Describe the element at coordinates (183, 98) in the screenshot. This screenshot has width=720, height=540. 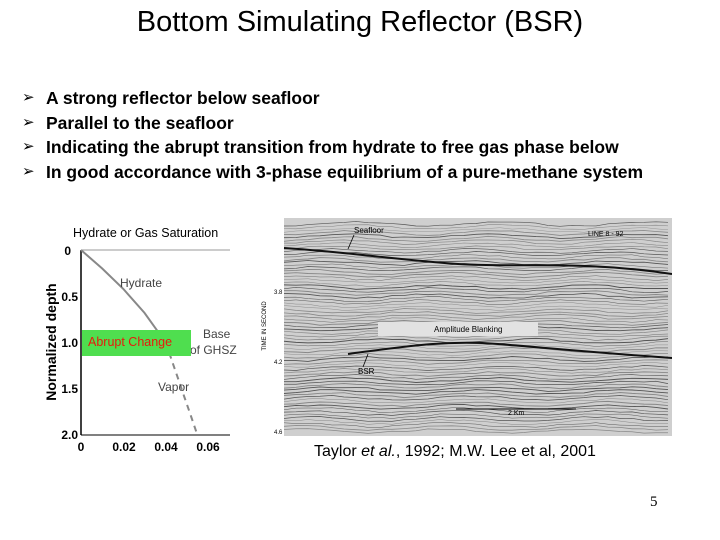
I see `bullet-text: A strong reflector below seafloor` at that location.